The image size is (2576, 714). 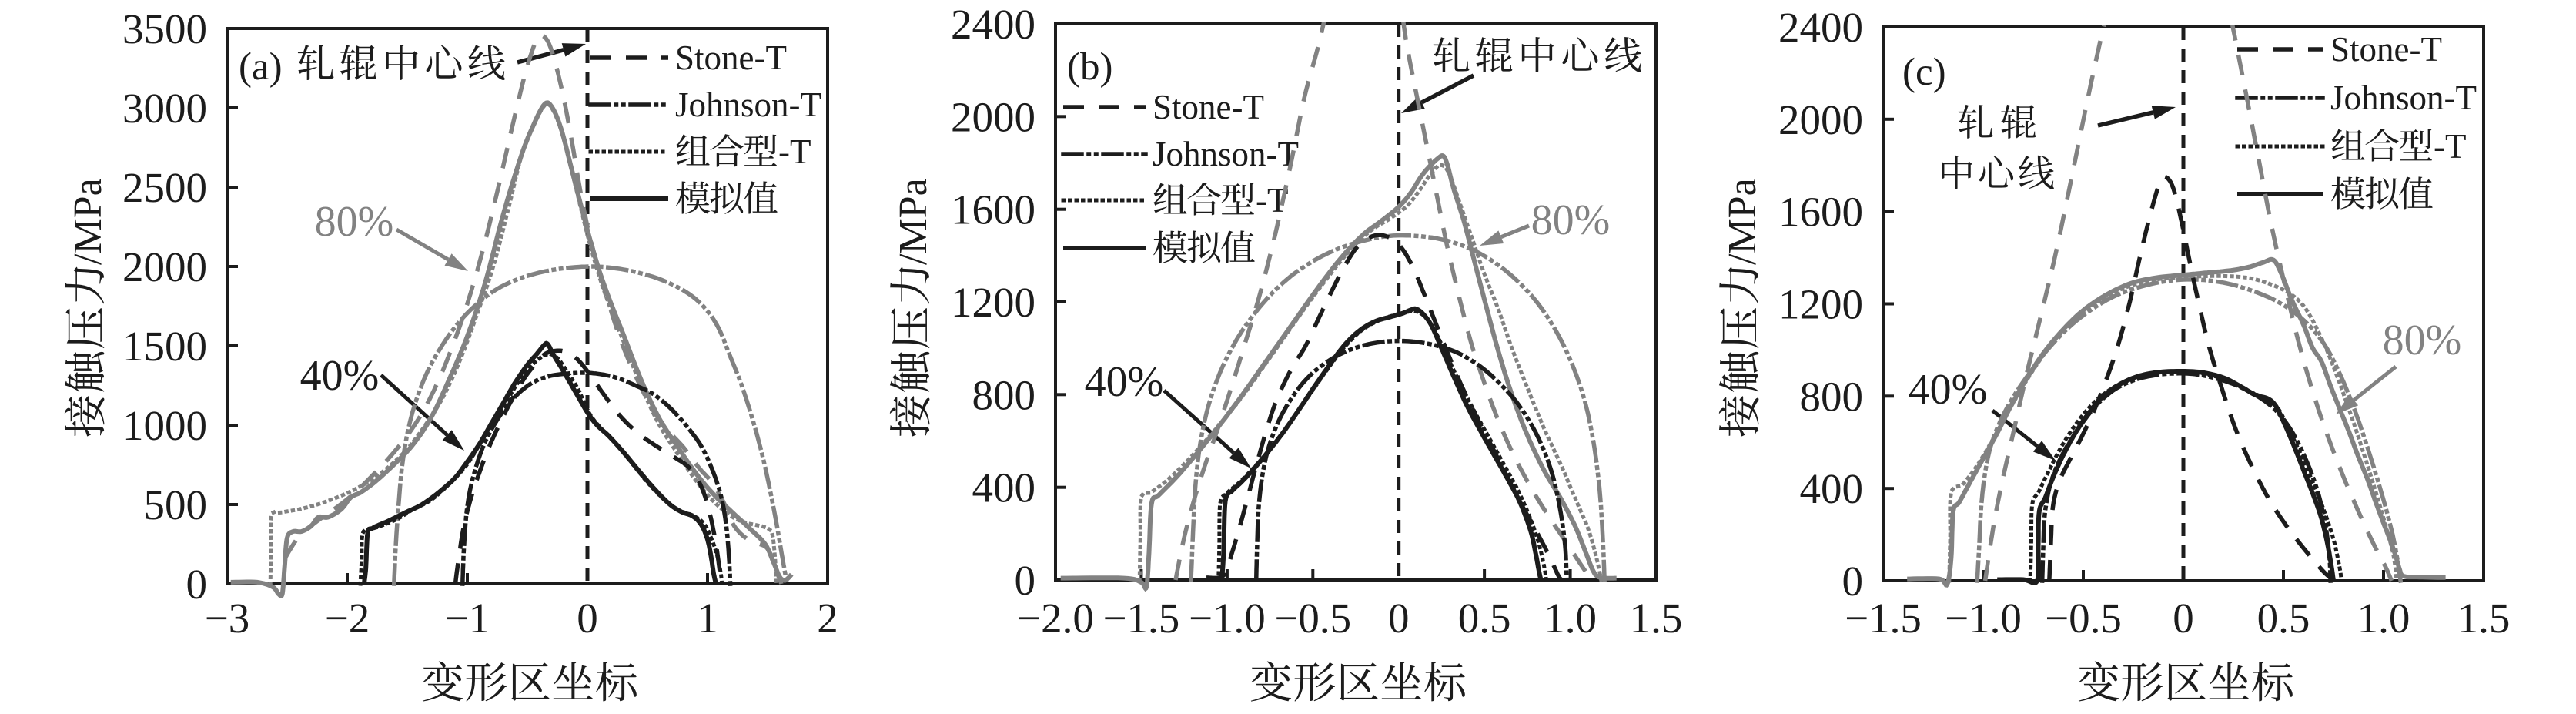 What do you see at coordinates (1056, 618) in the screenshot?
I see `svg-text: −2.0` at bounding box center [1056, 618].